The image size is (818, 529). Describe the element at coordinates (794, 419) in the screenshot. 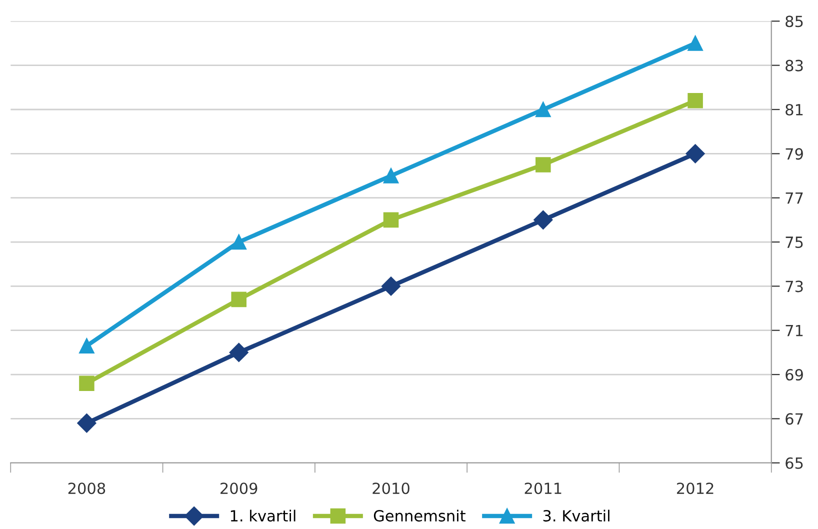

I see `y-tick-label: 67` at that location.